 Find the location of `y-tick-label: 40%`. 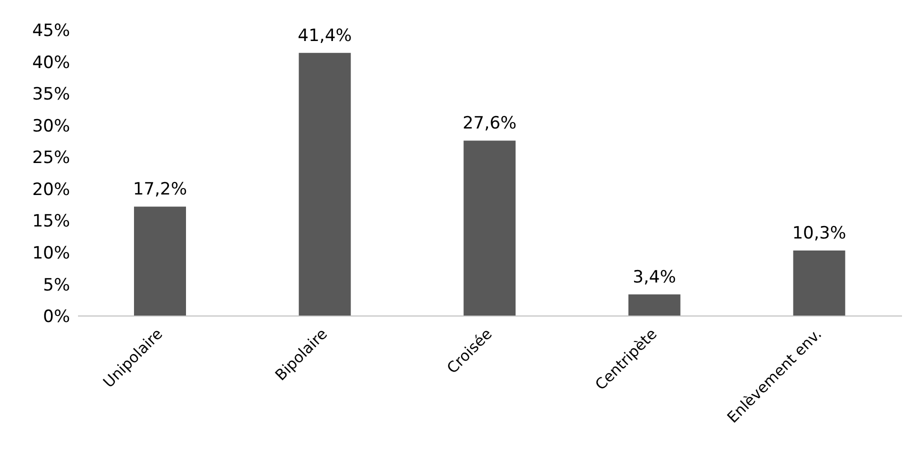

y-tick-label: 40% is located at coordinates (51, 62).